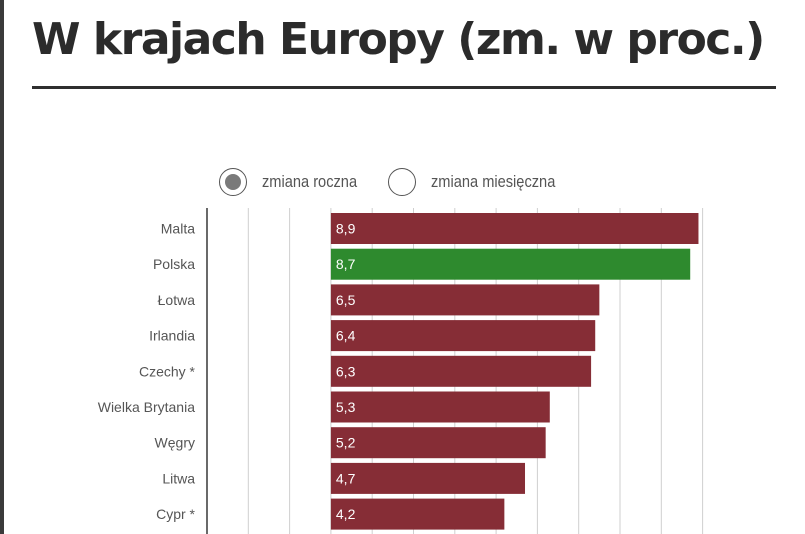  I want to click on radio-unselected-icon, so click(402, 182).